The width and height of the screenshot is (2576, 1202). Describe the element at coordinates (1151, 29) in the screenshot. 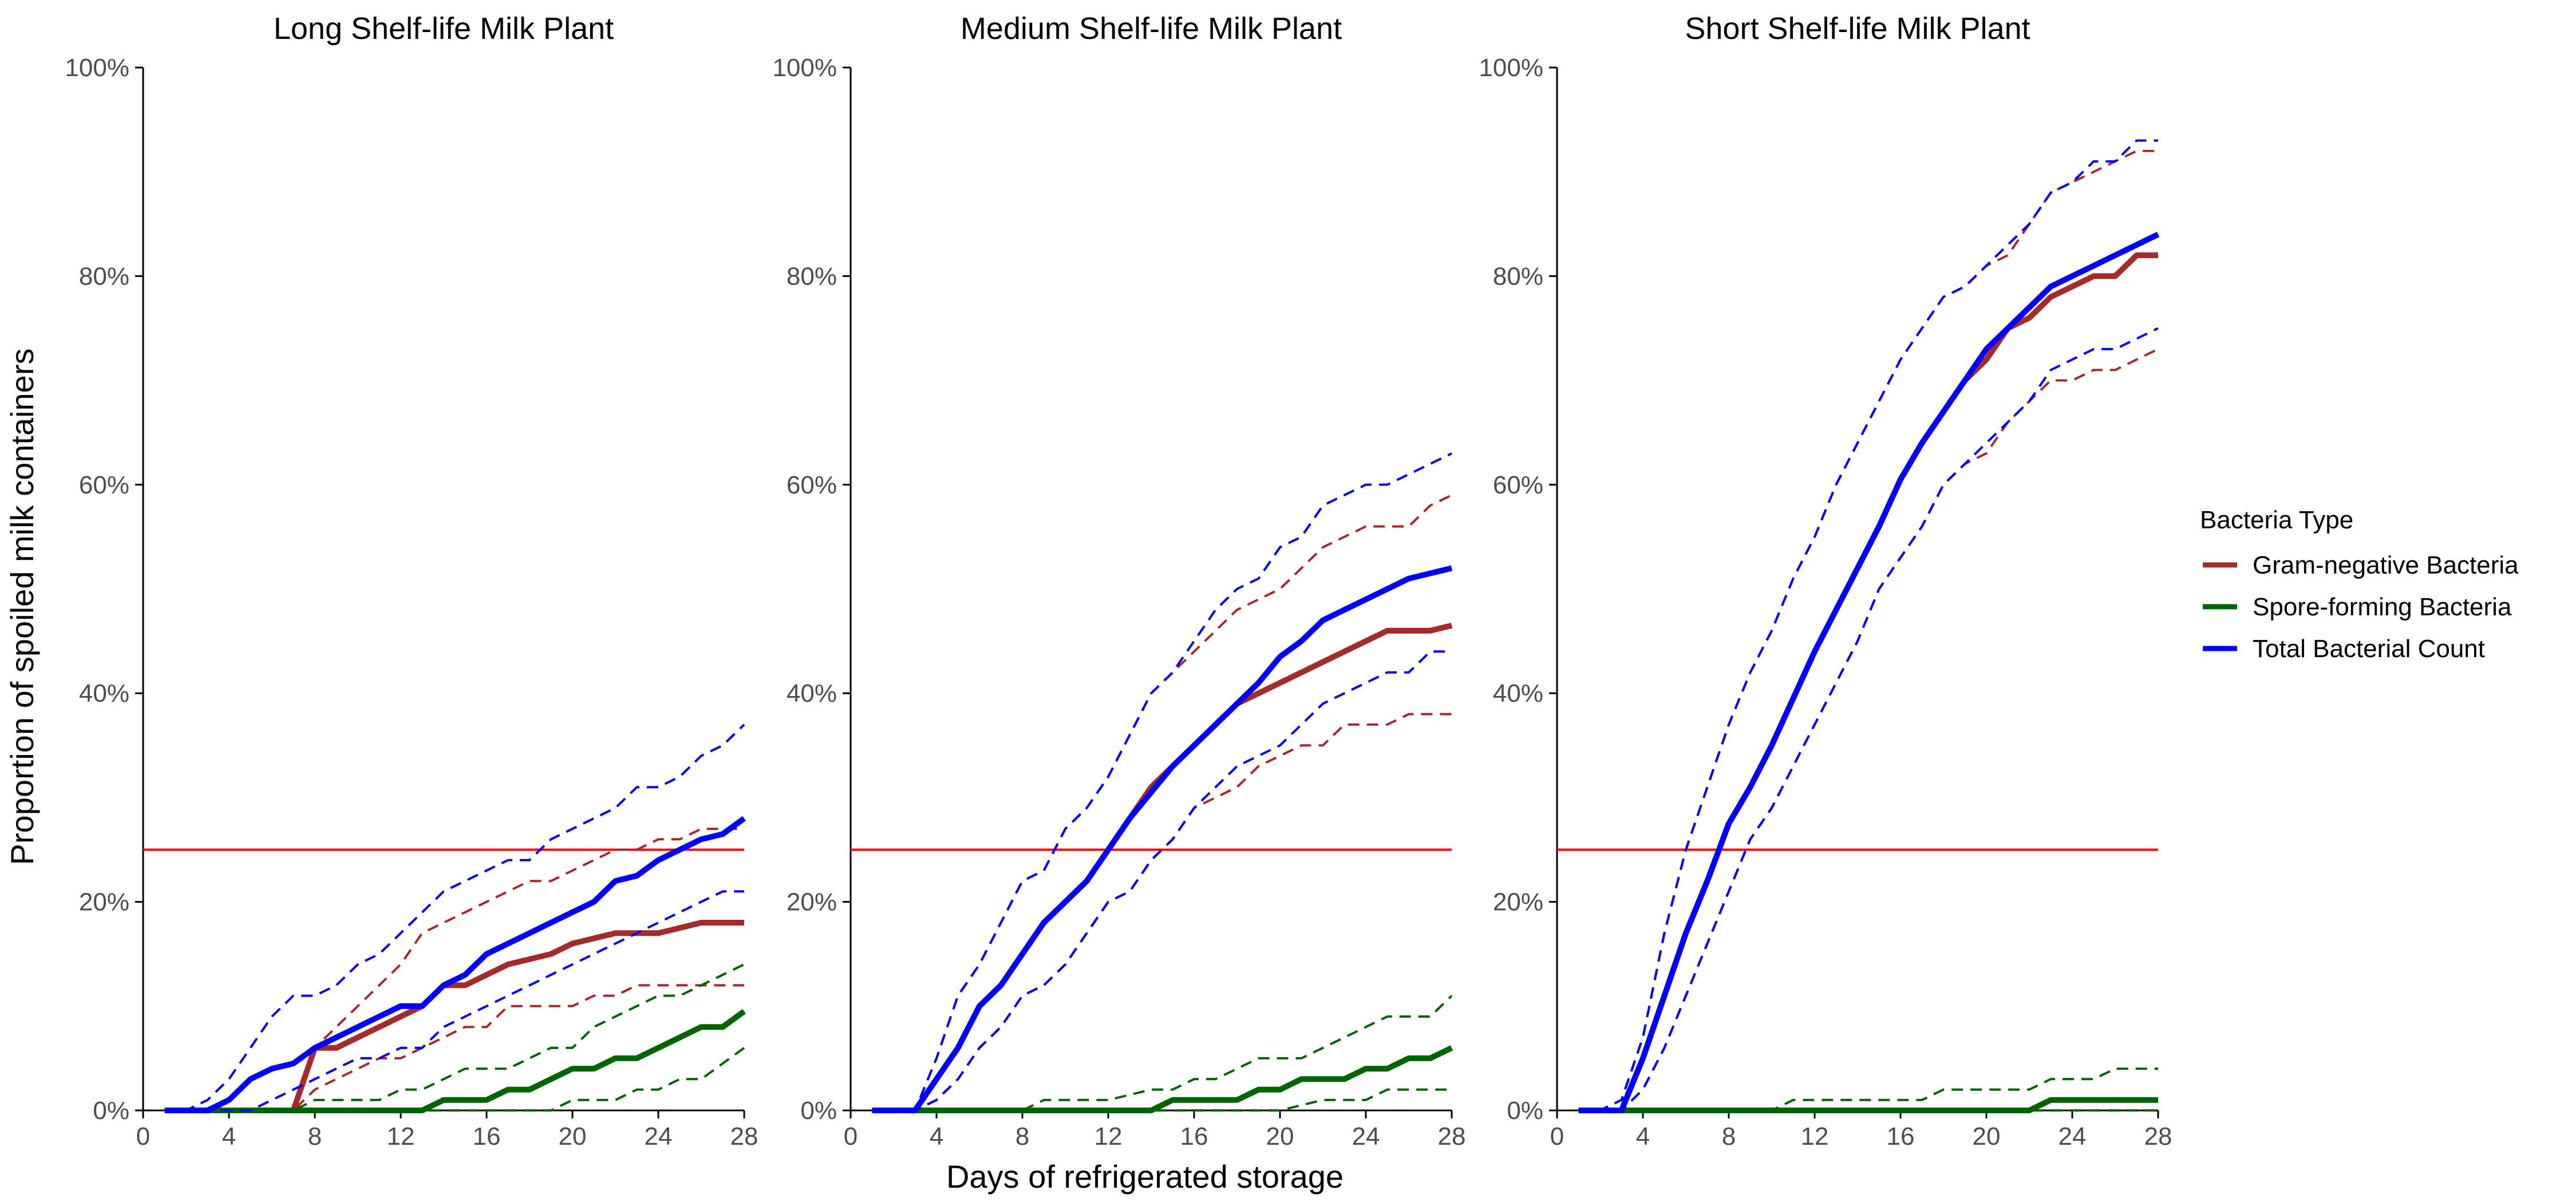

I see `panel-title: Medium Shelf-life Milk Plant` at that location.